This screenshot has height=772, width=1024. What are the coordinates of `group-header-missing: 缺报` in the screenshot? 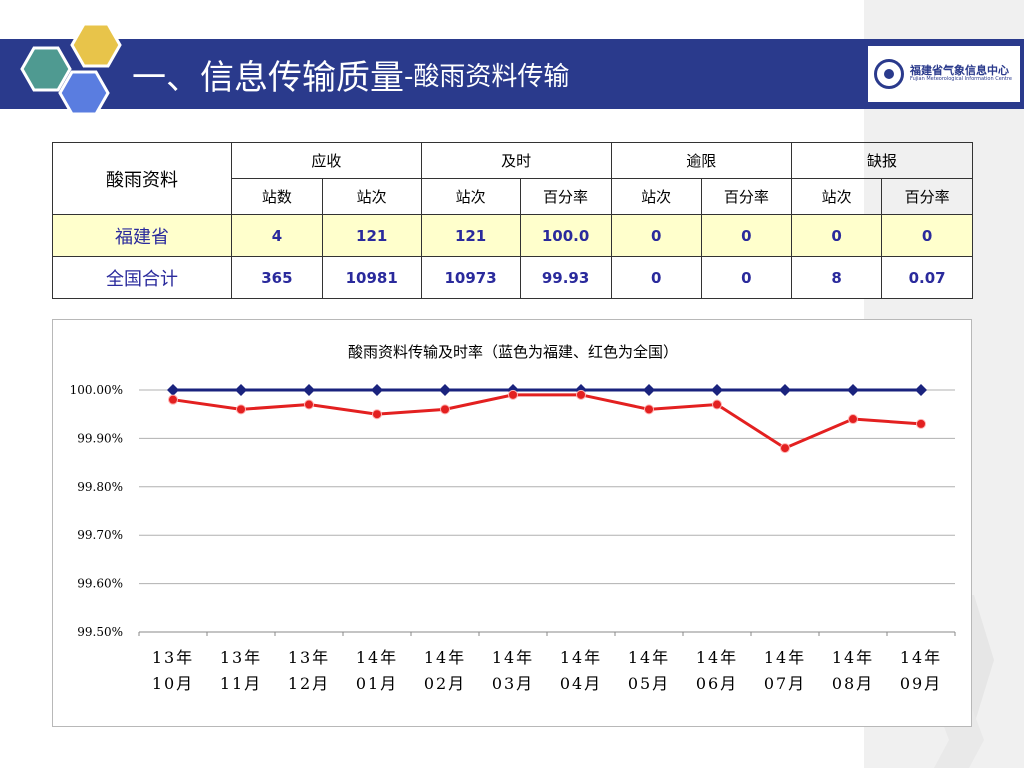 It's located at (882, 160).